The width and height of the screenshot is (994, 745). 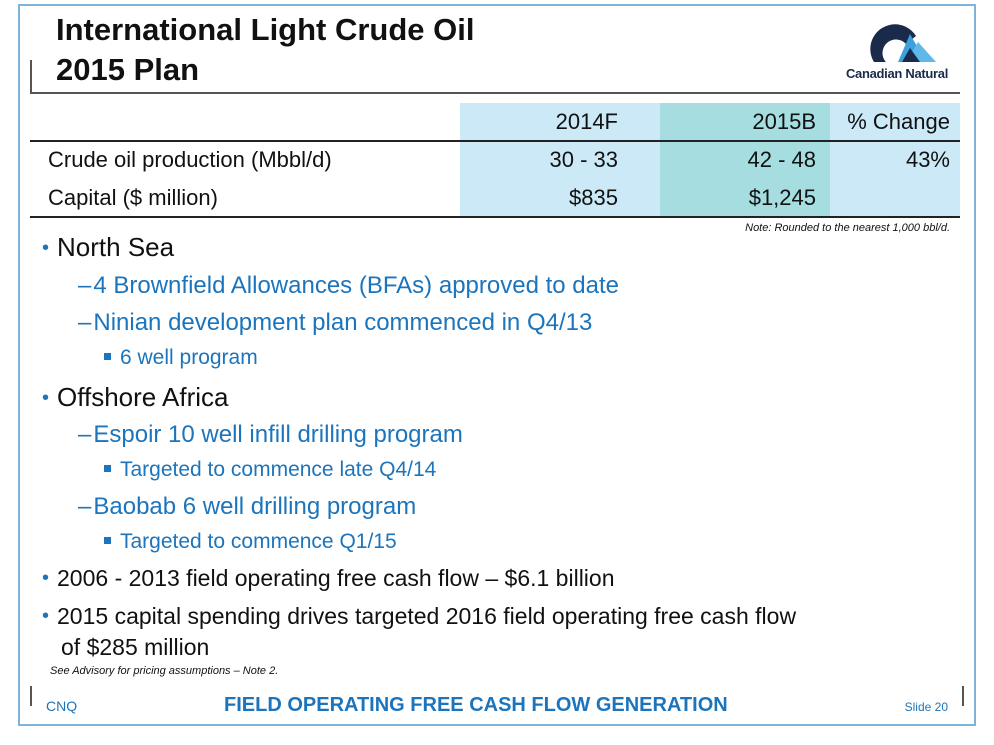 I want to click on header-2014: 2014F, so click(x=586, y=121).